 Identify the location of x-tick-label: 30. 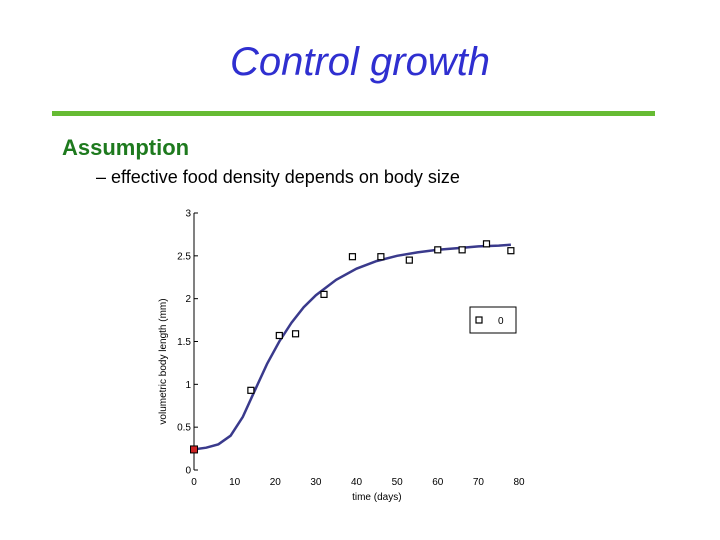
(316, 482).